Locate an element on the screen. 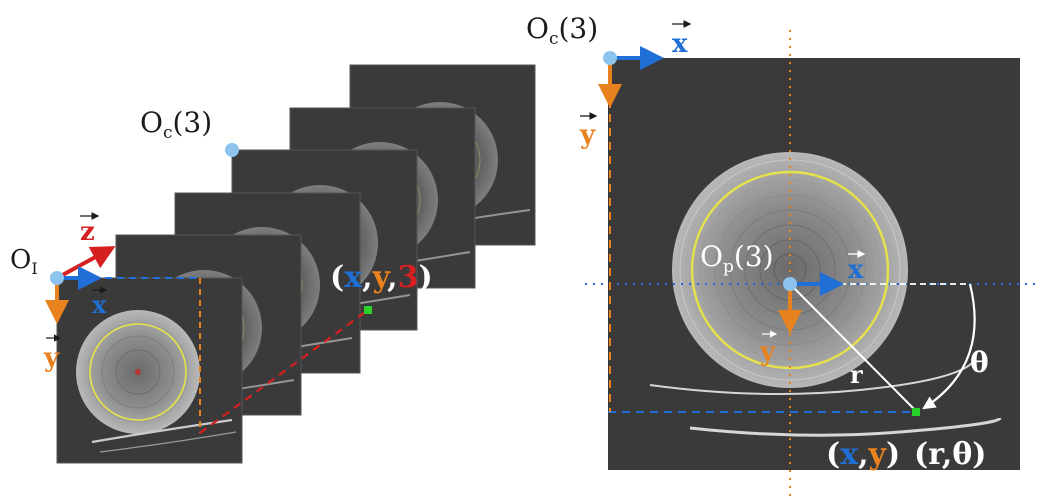  y-axis-label-left: y is located at coordinates (52, 353).